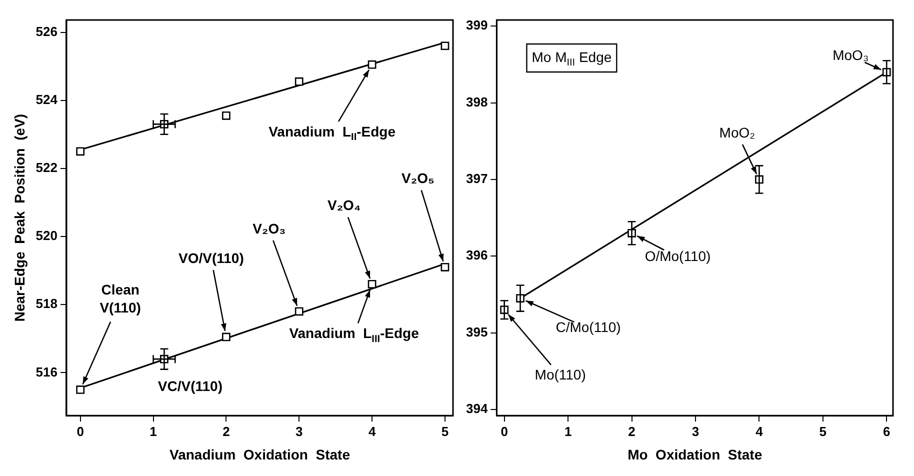  What do you see at coordinates (47, 31) in the screenshot?
I see `y-tick-label: 526` at bounding box center [47, 31].